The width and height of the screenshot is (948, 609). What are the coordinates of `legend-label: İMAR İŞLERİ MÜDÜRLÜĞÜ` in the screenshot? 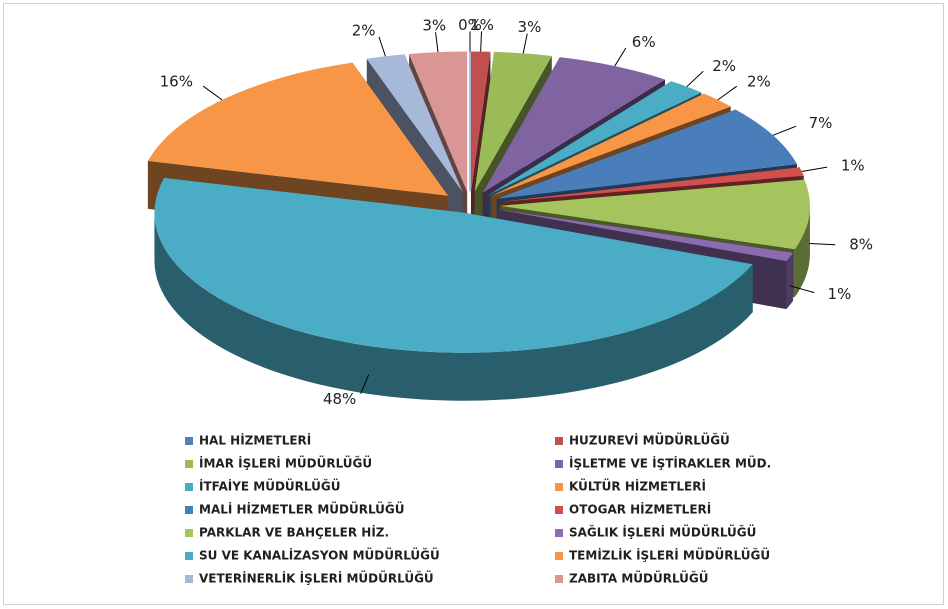 It's located at (285, 463).